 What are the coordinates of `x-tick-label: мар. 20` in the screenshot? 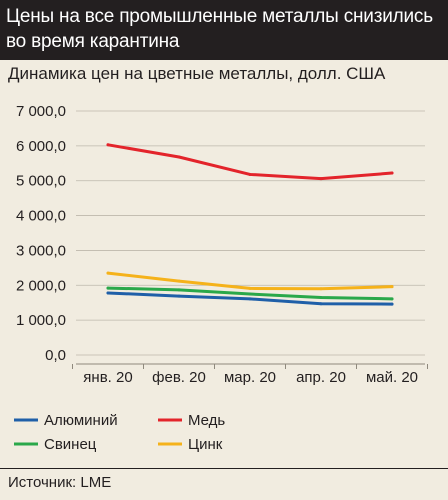 It's located at (250, 377).